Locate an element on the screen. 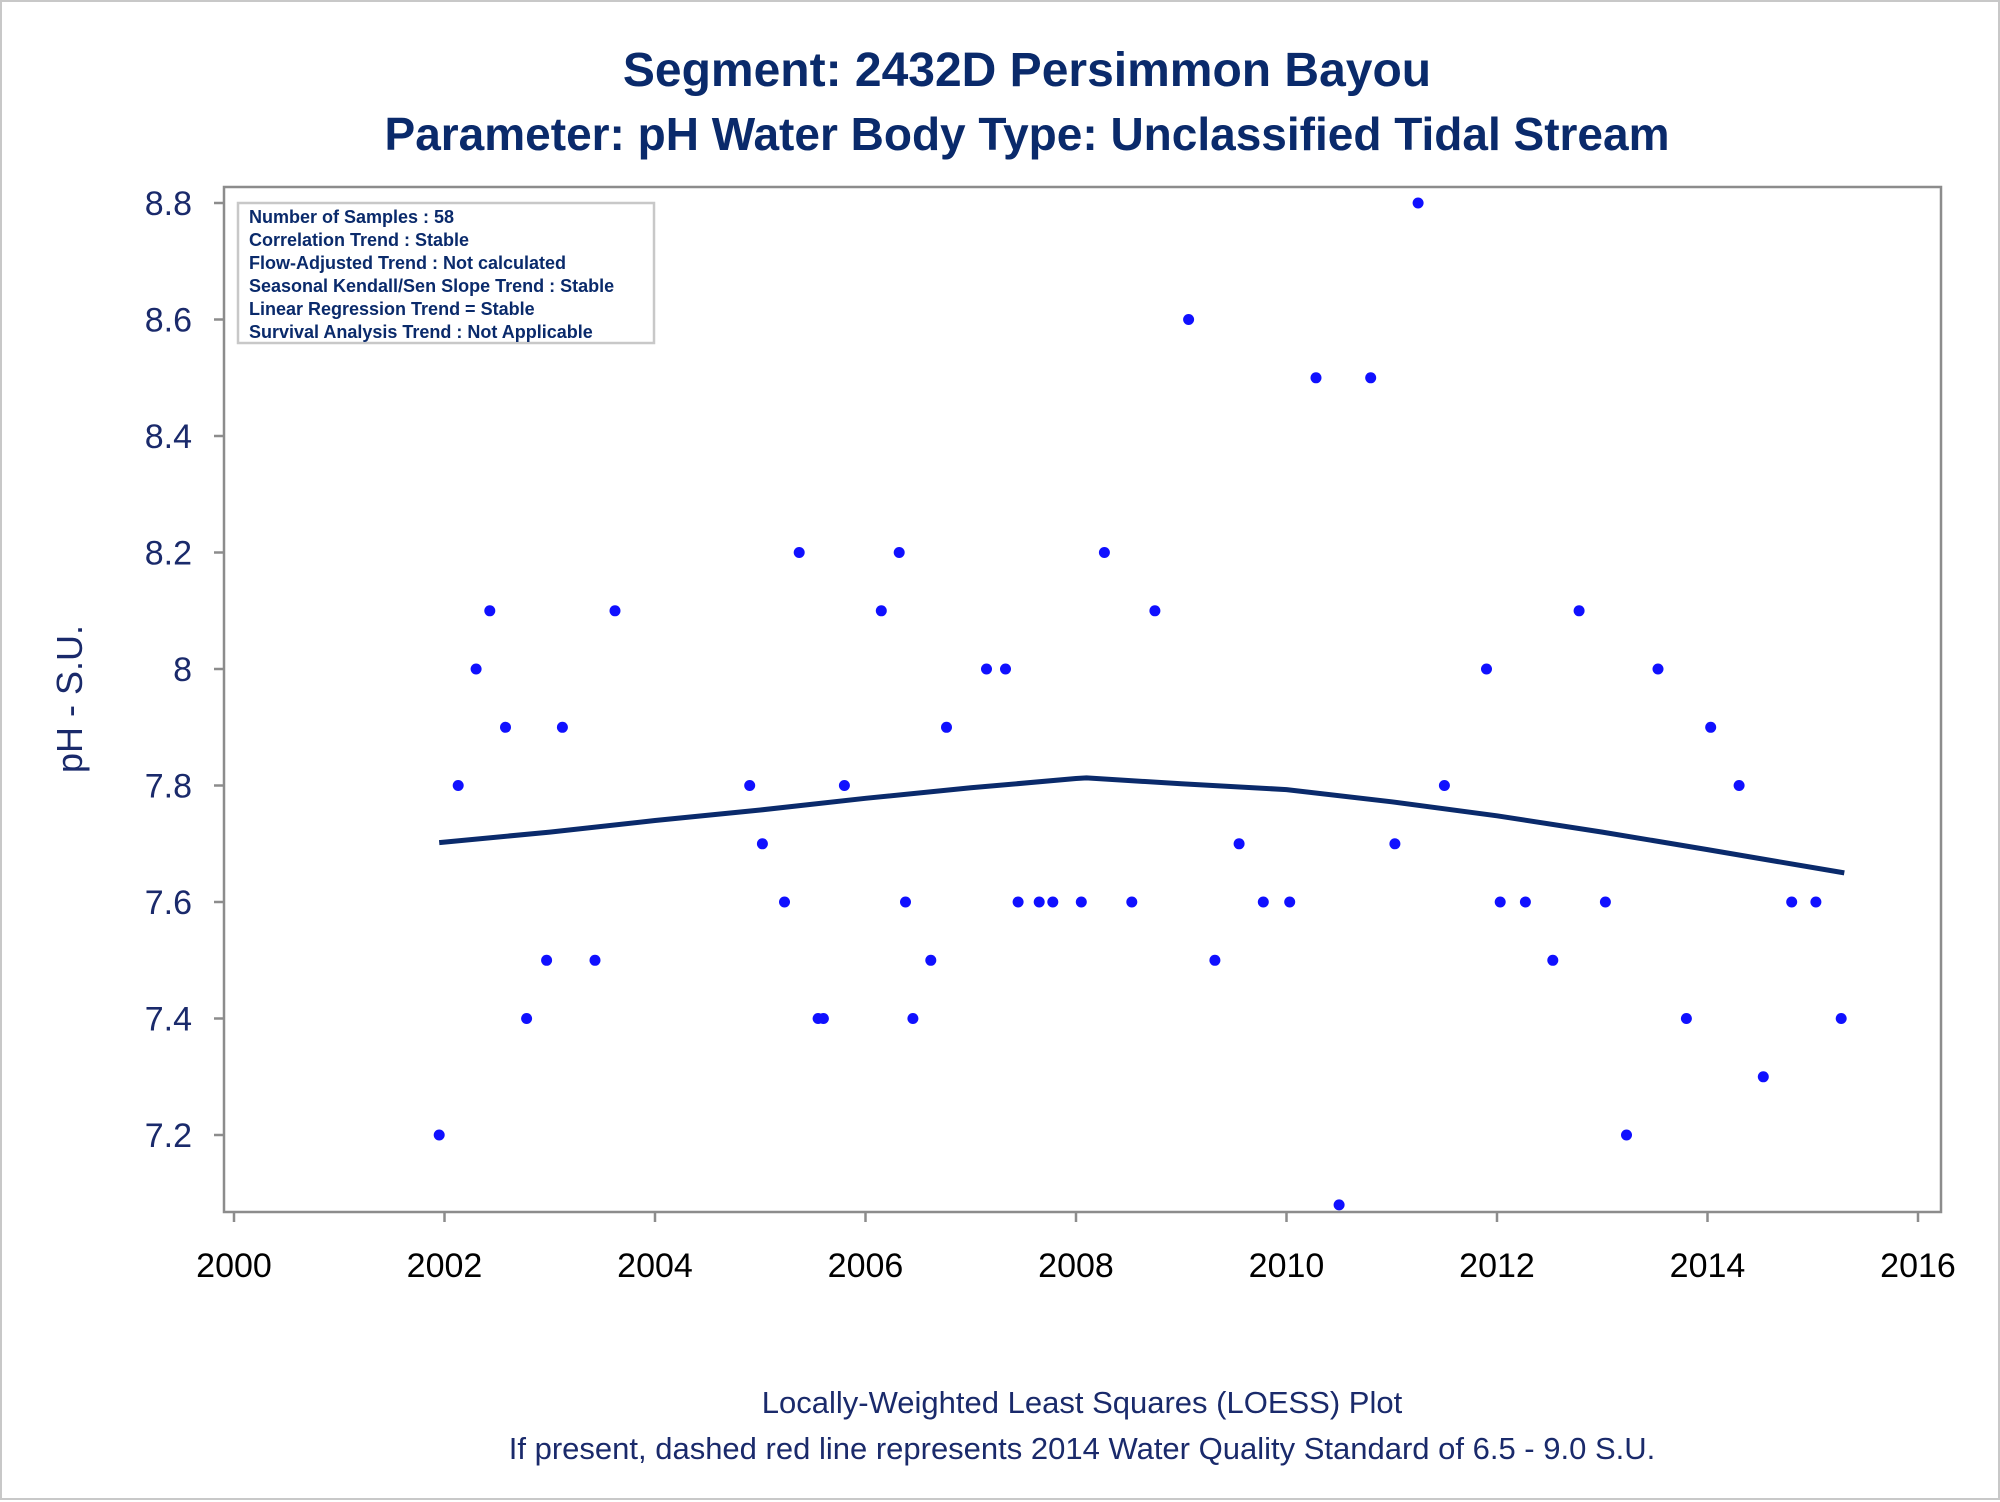 This screenshot has width=2000, height=1502. y-tick-label: 8.2 is located at coordinates (168, 554).